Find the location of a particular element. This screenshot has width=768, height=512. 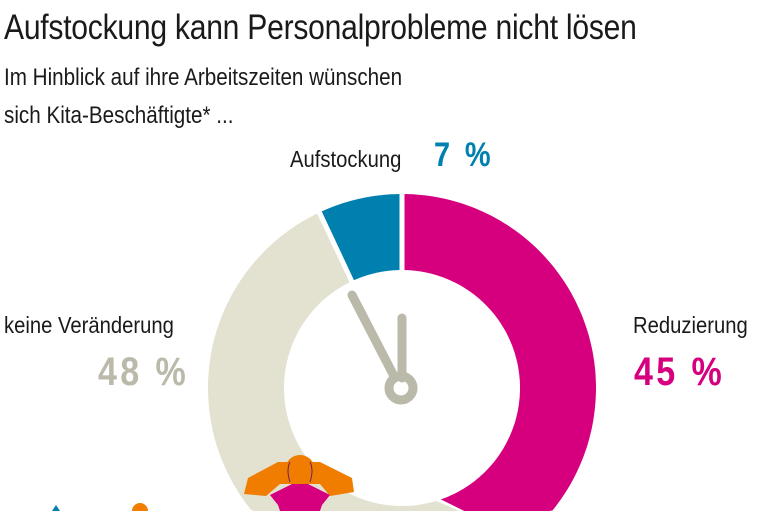

person-figure-icon is located at coordinates (299, 483).